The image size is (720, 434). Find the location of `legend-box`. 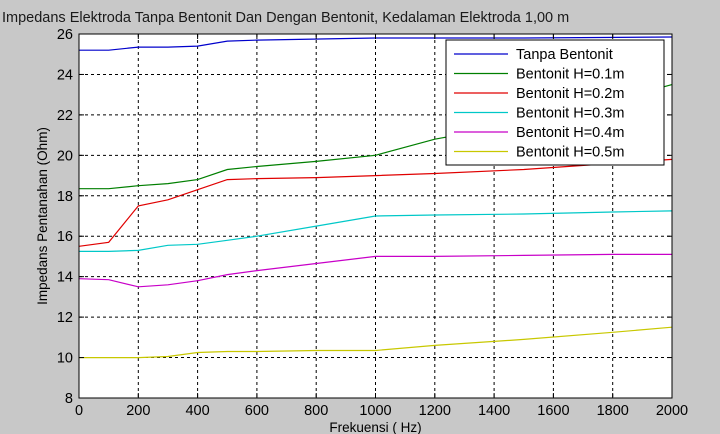

legend-box is located at coordinates (555, 102).